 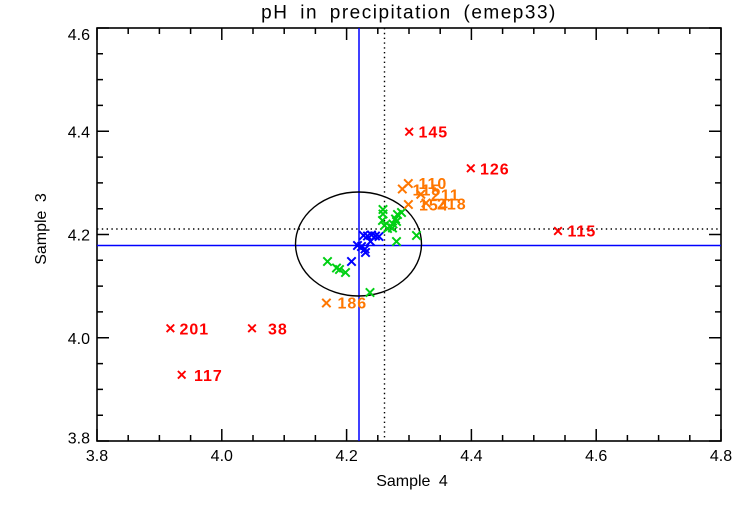 What do you see at coordinates (434, 205) in the screenshot?
I see `svg-text: 154` at bounding box center [434, 205].